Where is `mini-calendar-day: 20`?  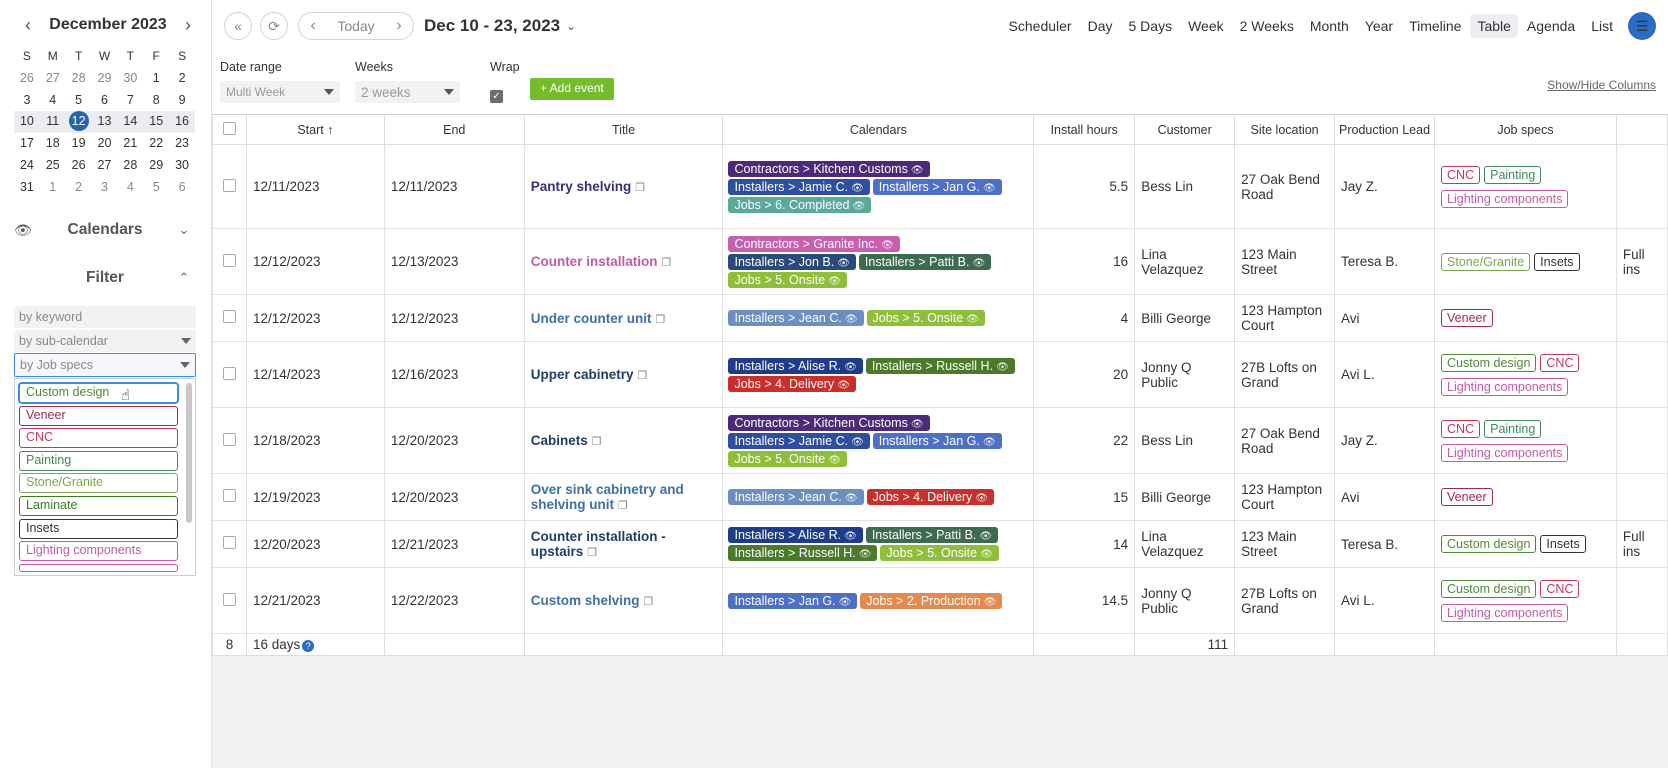 mini-calendar-day: 20 is located at coordinates (104, 143).